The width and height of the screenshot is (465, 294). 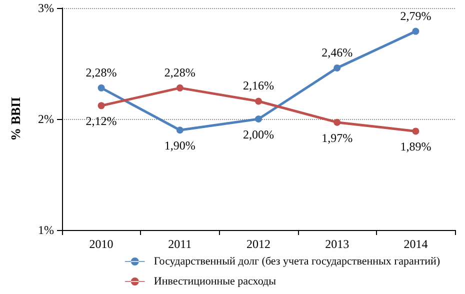 I want to click on y-axis-title: % ВВП, so click(x=15, y=119).